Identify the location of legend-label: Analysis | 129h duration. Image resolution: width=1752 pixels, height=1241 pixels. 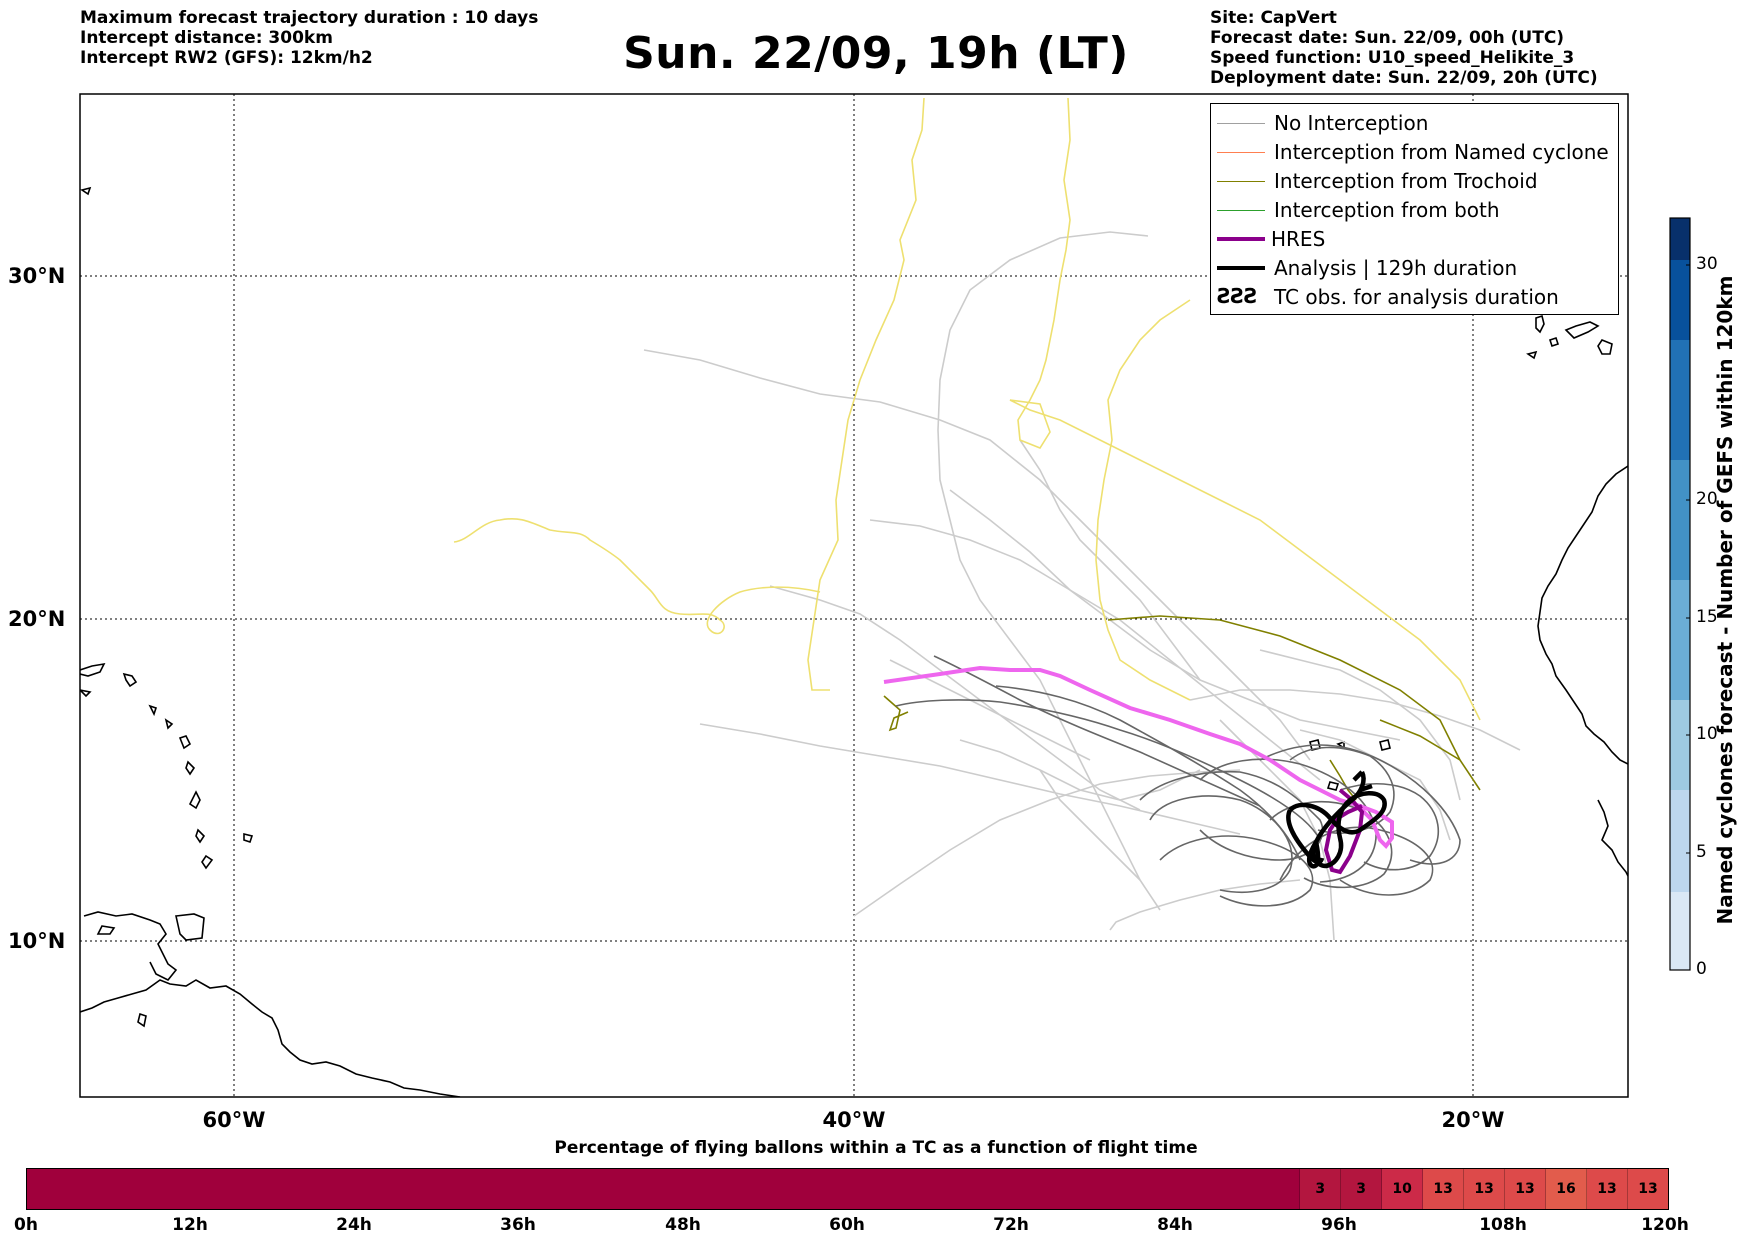
(1396, 268).